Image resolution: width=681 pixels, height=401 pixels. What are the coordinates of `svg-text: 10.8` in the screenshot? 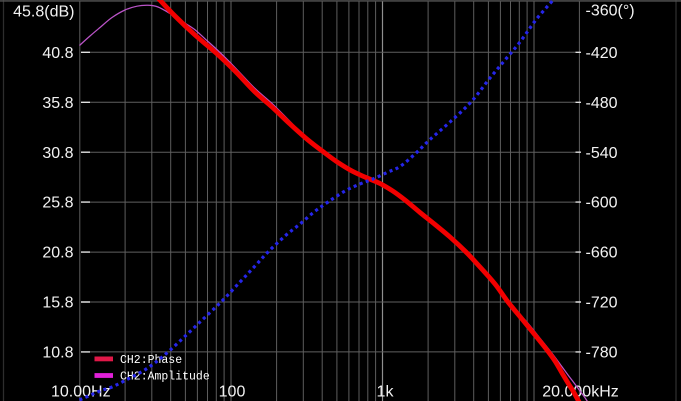 It's located at (57, 353).